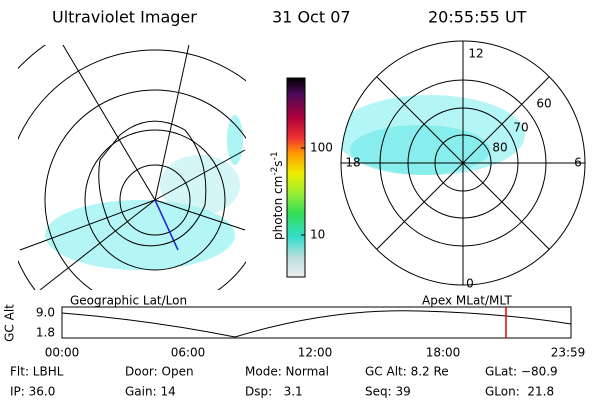 The image size is (600, 400). I want to click on colorbar-tick: 100, so click(321, 148).